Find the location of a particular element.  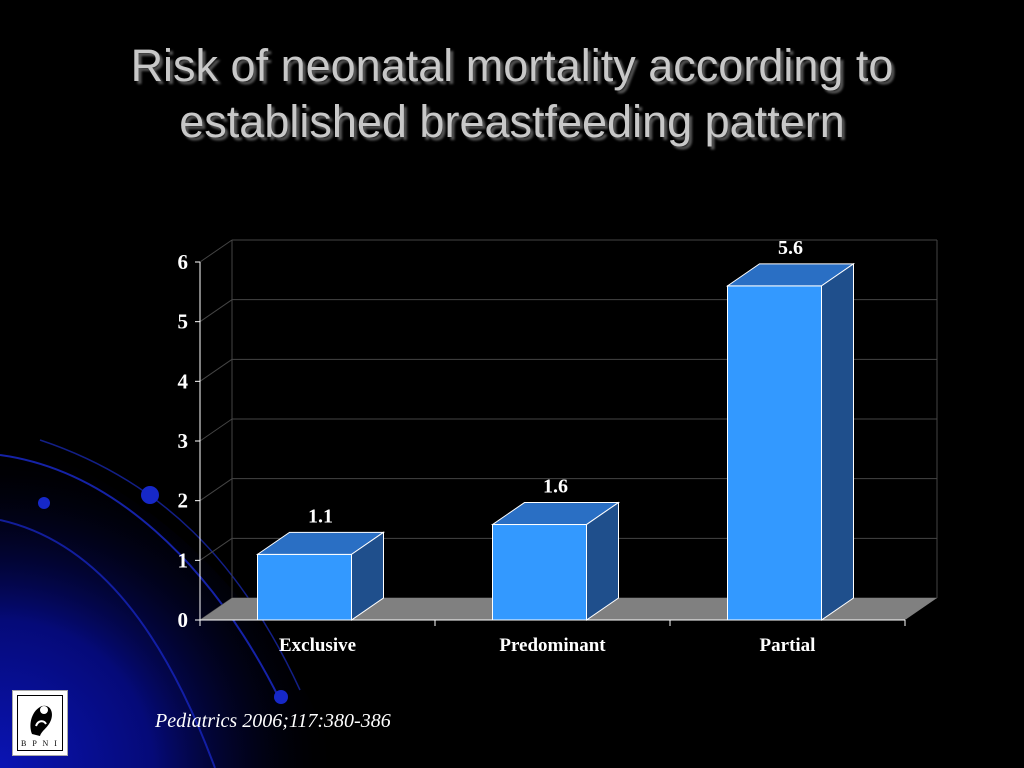

logo-emblem: B P N I is located at coordinates (40, 723).